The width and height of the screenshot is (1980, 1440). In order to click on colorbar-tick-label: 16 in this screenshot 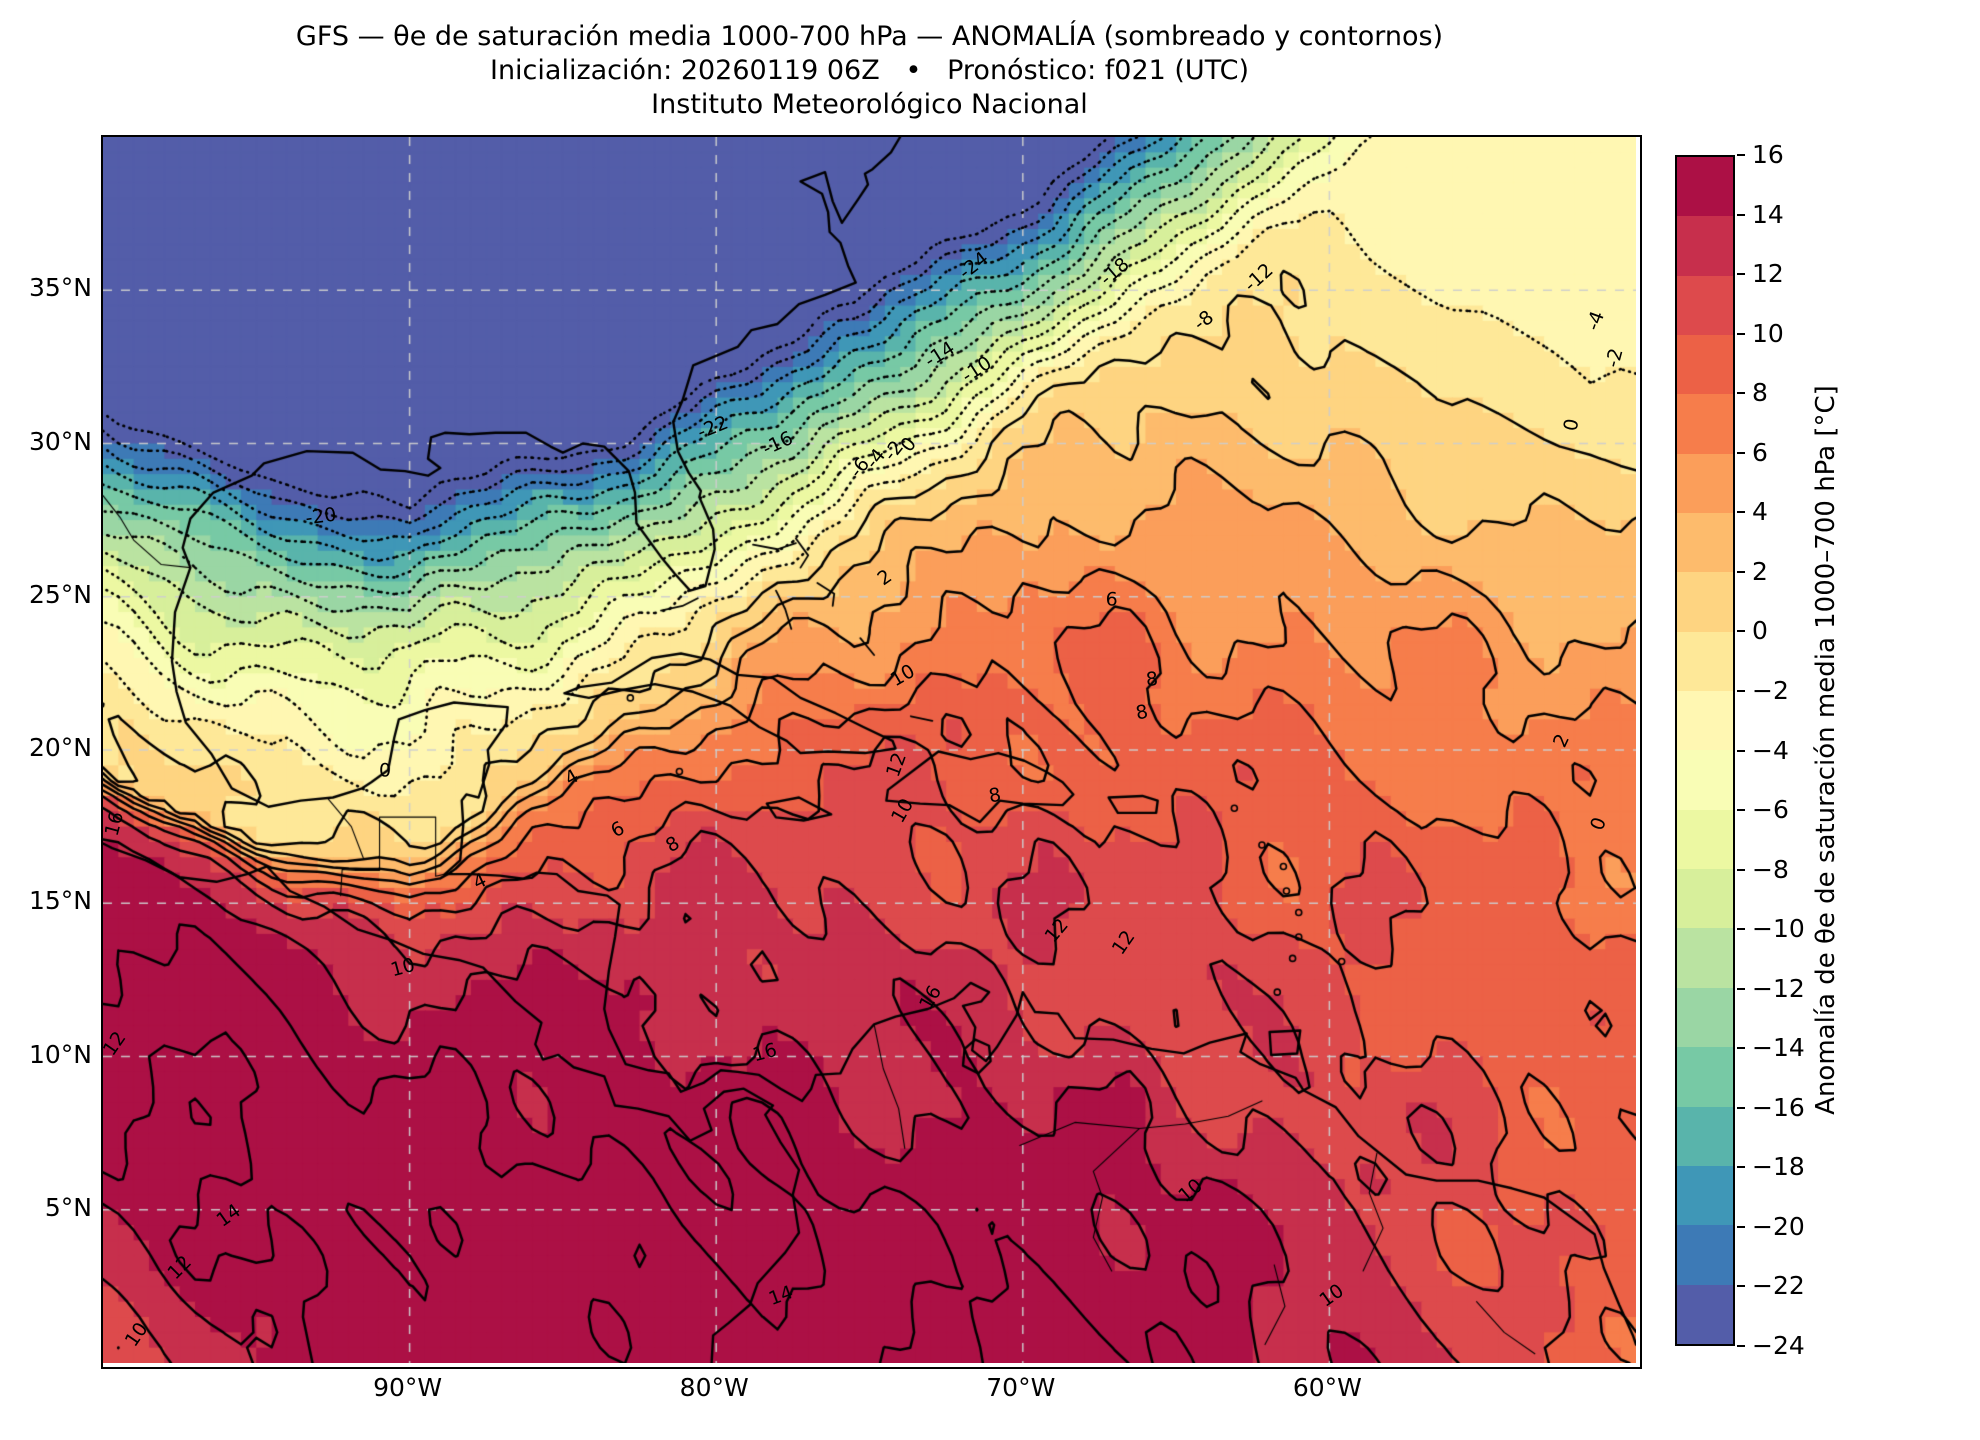, I will do `click(1768, 154)`.